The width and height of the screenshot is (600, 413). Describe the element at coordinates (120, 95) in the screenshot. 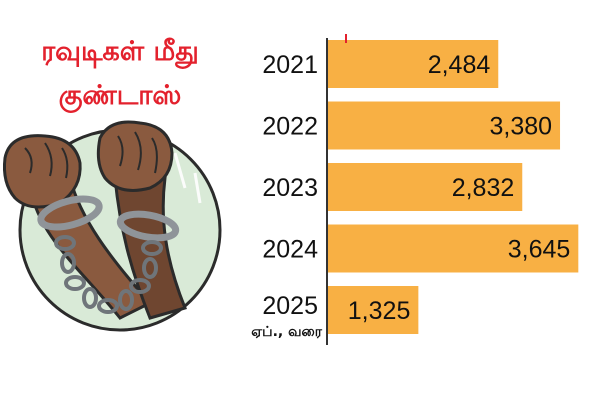

I see `title-line-2: குண்டாஸ்` at that location.